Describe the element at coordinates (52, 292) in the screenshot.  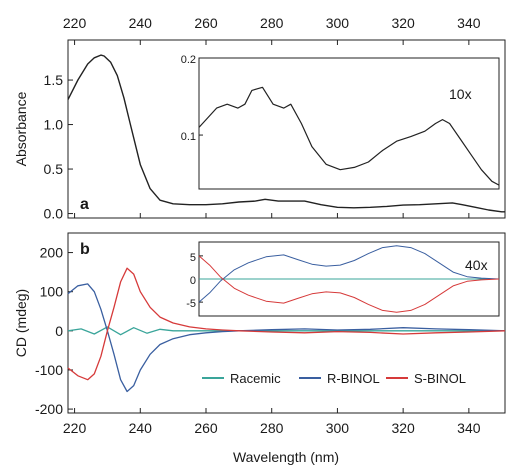
I see `panel-b-ytick-label: 100` at that location.